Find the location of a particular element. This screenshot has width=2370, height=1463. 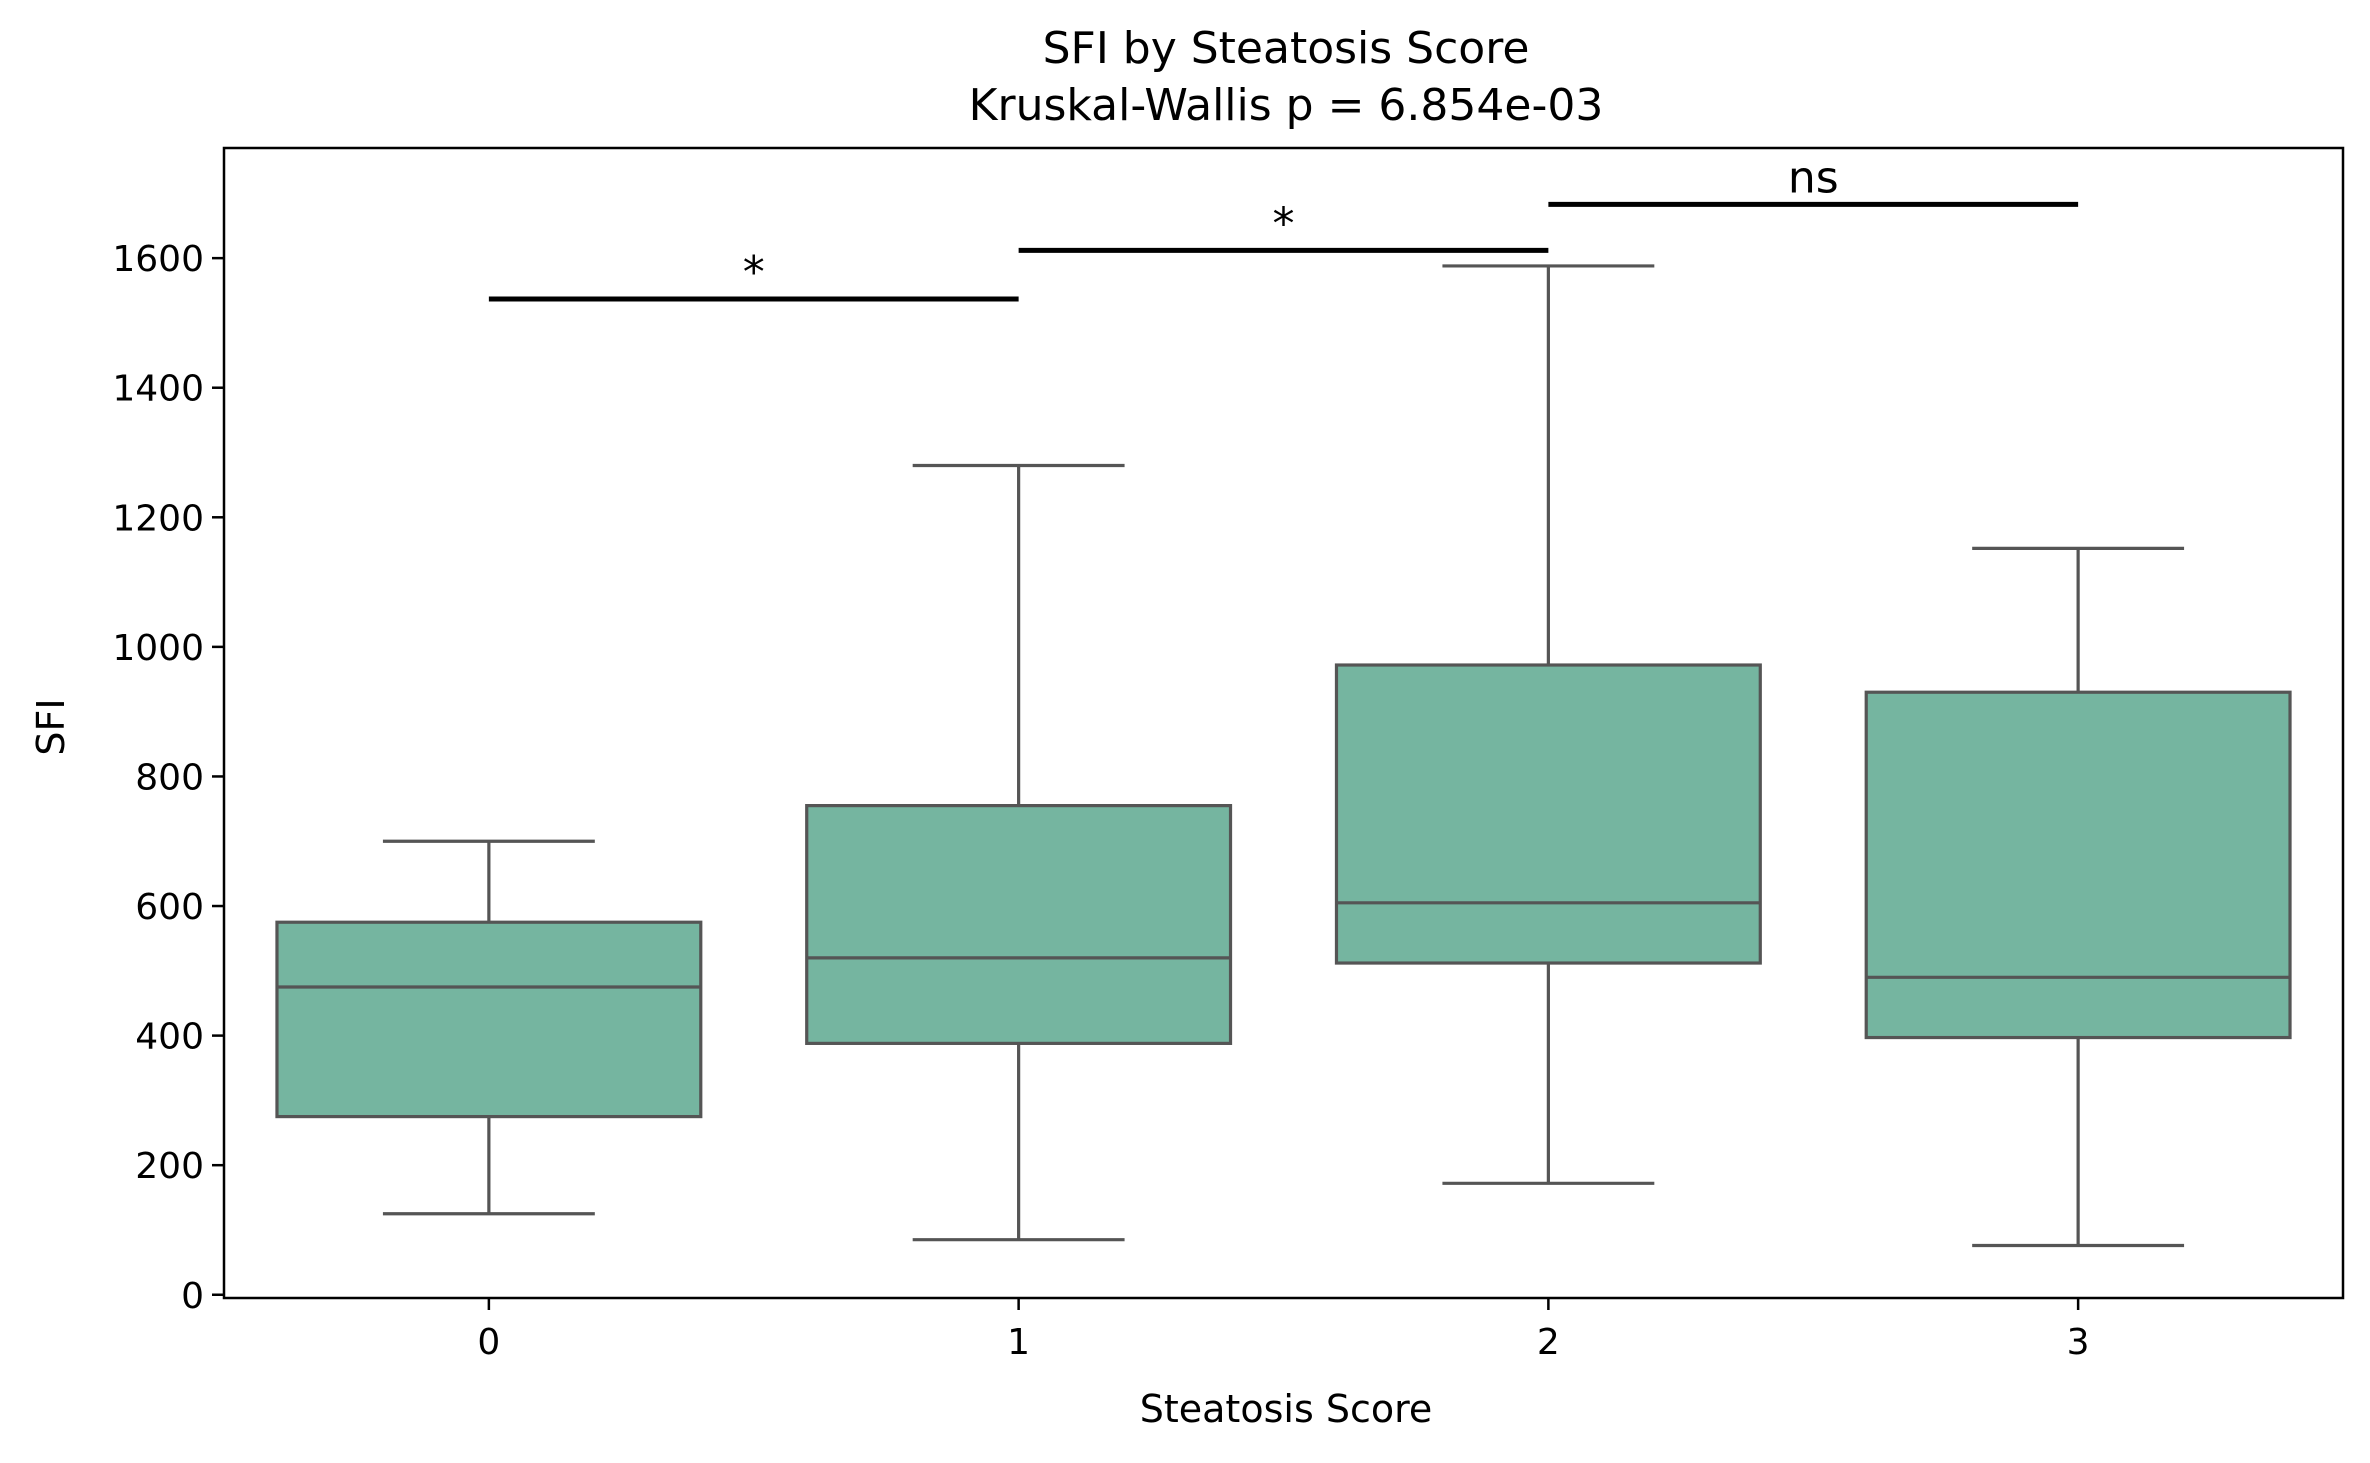

y-tick-label: 800 is located at coordinates (169, 777).